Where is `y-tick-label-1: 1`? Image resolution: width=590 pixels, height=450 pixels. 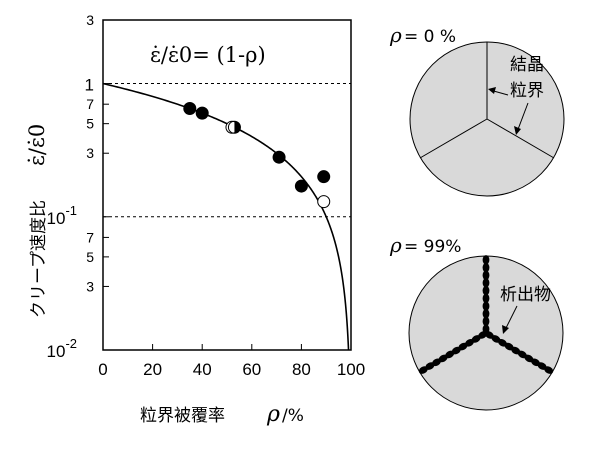
y-tick-label-1: 1 is located at coordinates (89, 85).